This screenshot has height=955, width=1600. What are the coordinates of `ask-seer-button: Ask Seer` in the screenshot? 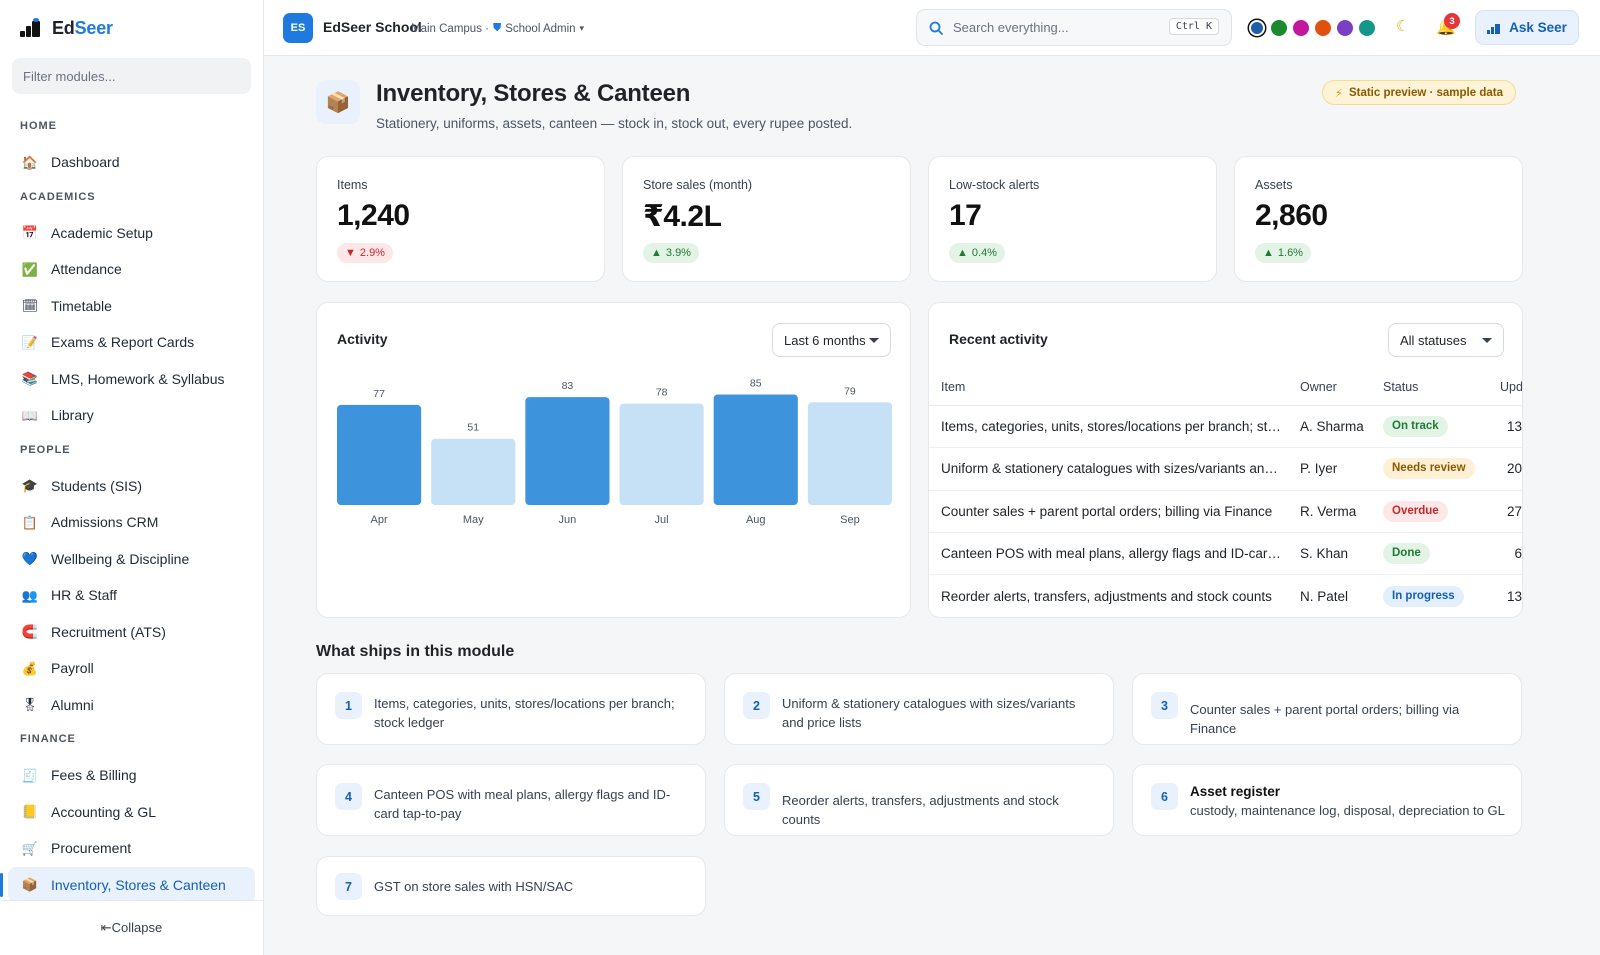 It's located at (1527, 27).